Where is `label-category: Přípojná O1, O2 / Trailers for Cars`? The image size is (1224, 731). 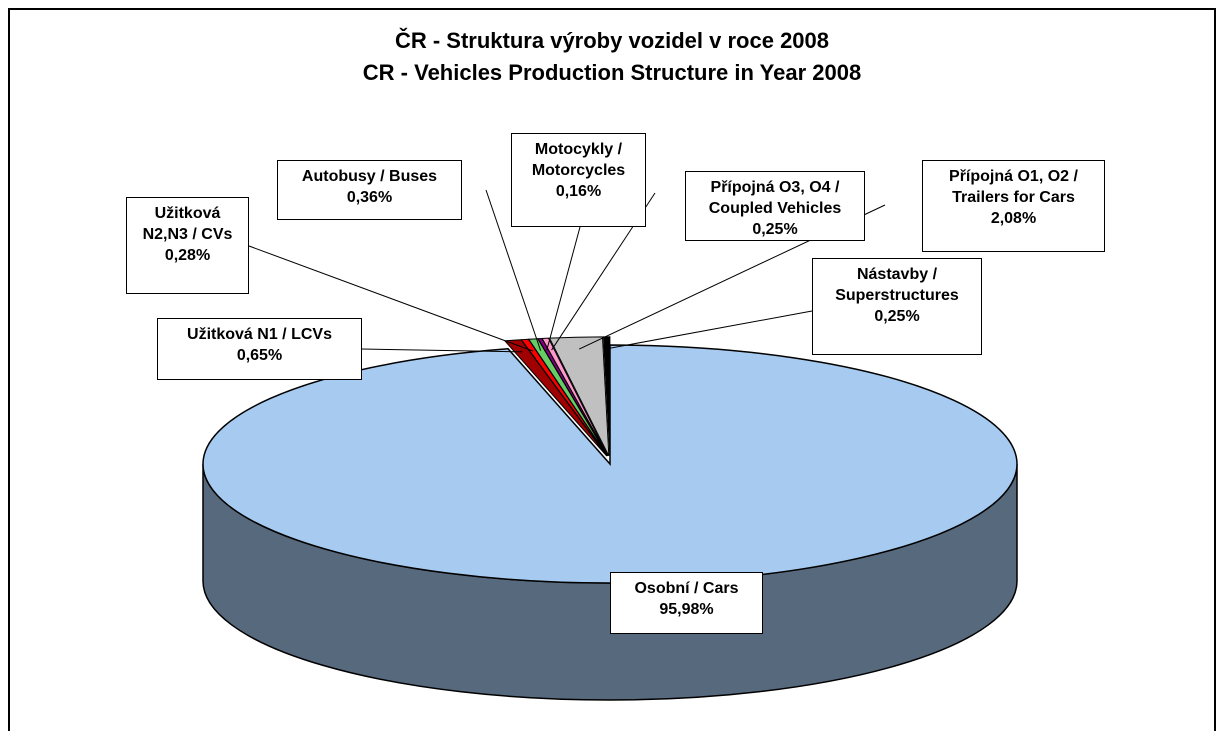
label-category: Přípojná O1, O2 / Trailers for Cars is located at coordinates (1013, 187).